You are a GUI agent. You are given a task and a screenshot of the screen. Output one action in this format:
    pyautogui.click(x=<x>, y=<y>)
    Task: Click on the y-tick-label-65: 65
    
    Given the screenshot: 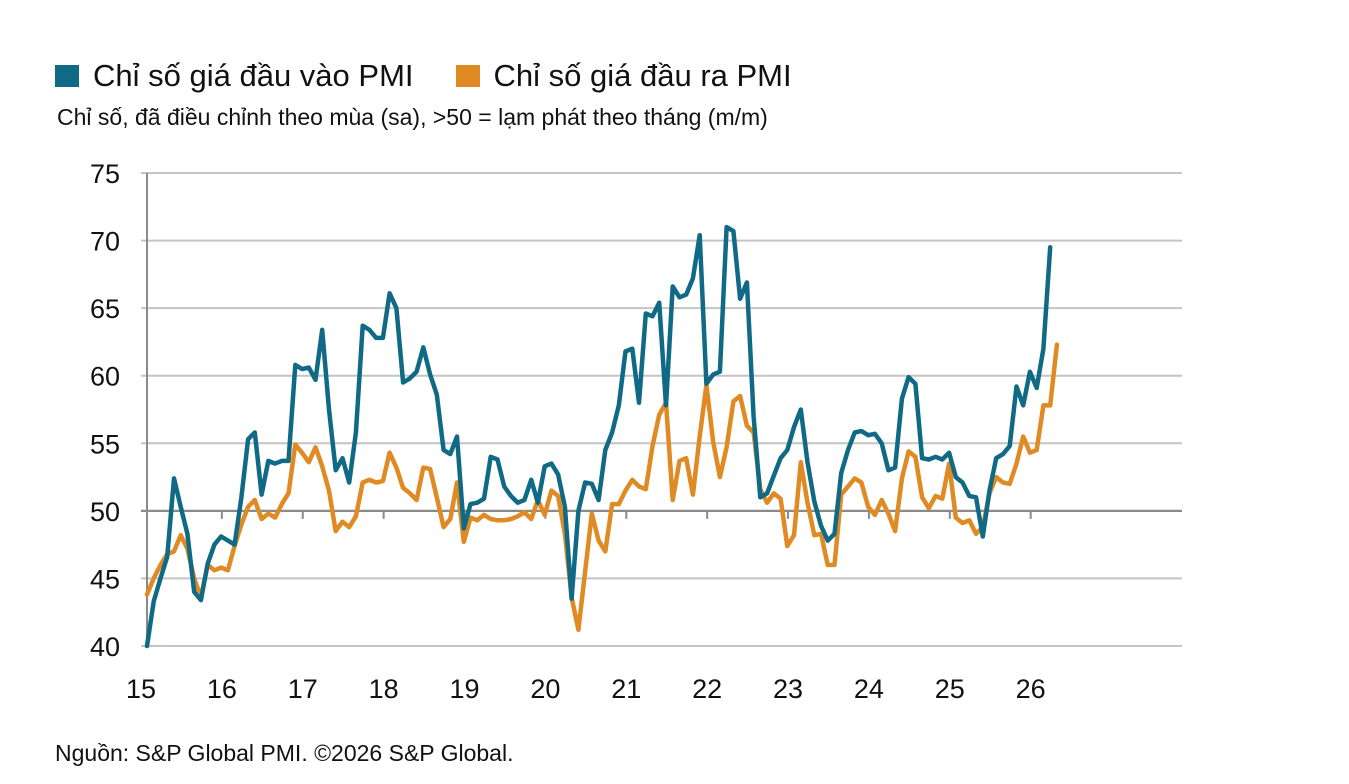 What is the action you would take?
    pyautogui.click(x=105, y=309)
    